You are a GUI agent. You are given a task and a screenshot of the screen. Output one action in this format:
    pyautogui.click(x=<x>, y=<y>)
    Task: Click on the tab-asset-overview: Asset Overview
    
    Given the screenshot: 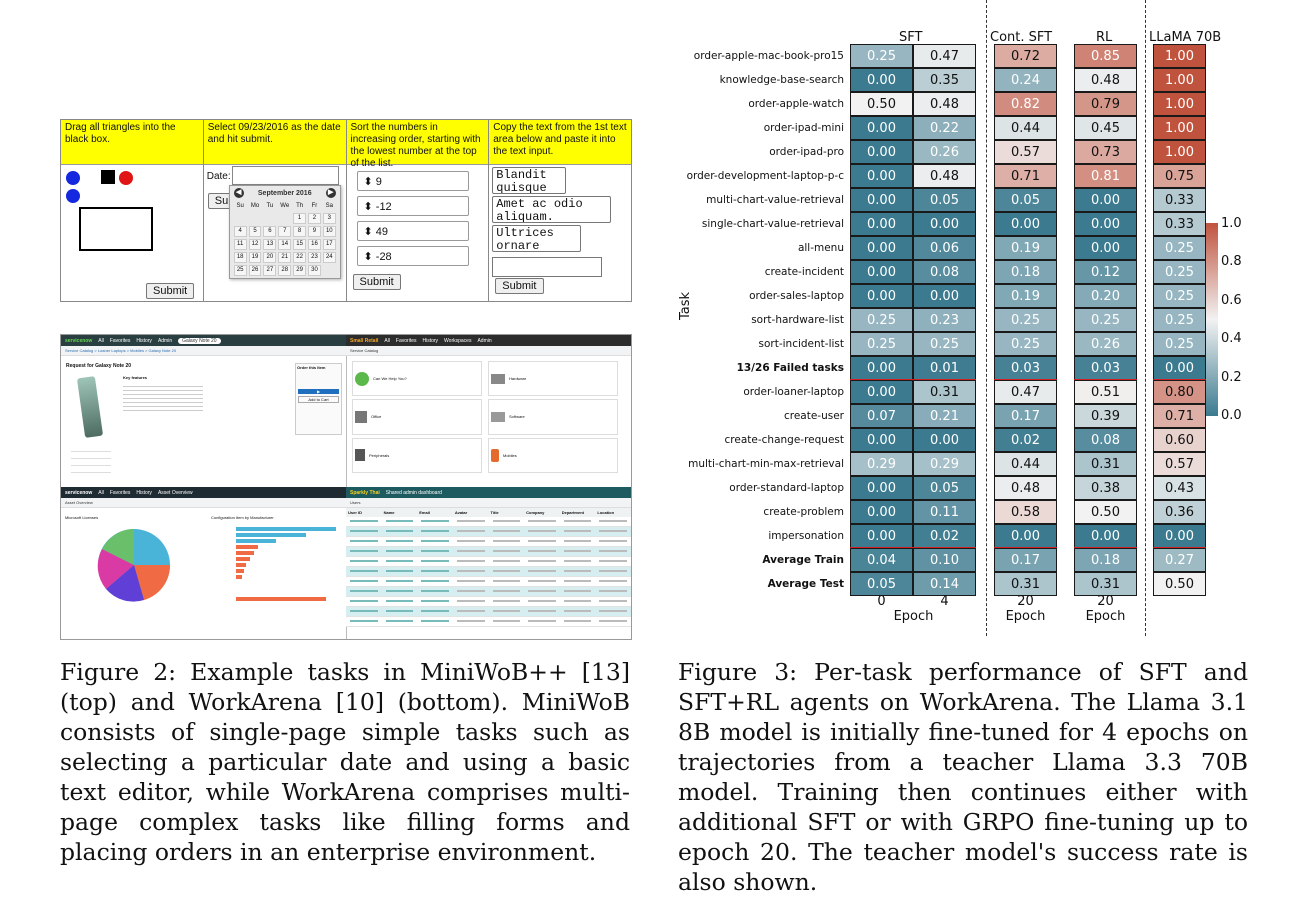 What is the action you would take?
    pyautogui.click(x=175, y=492)
    